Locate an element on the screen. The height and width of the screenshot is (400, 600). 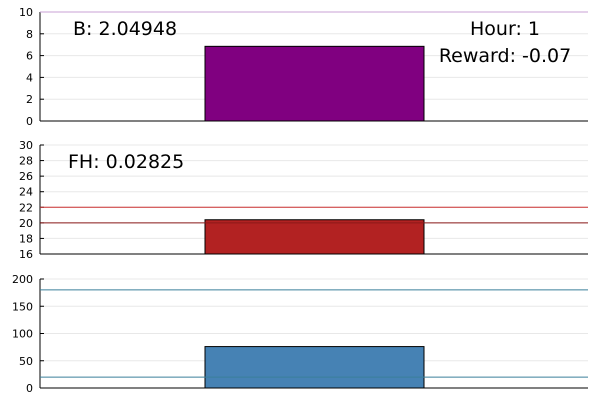
y-tick-label: 200 is located at coordinates (22, 279).